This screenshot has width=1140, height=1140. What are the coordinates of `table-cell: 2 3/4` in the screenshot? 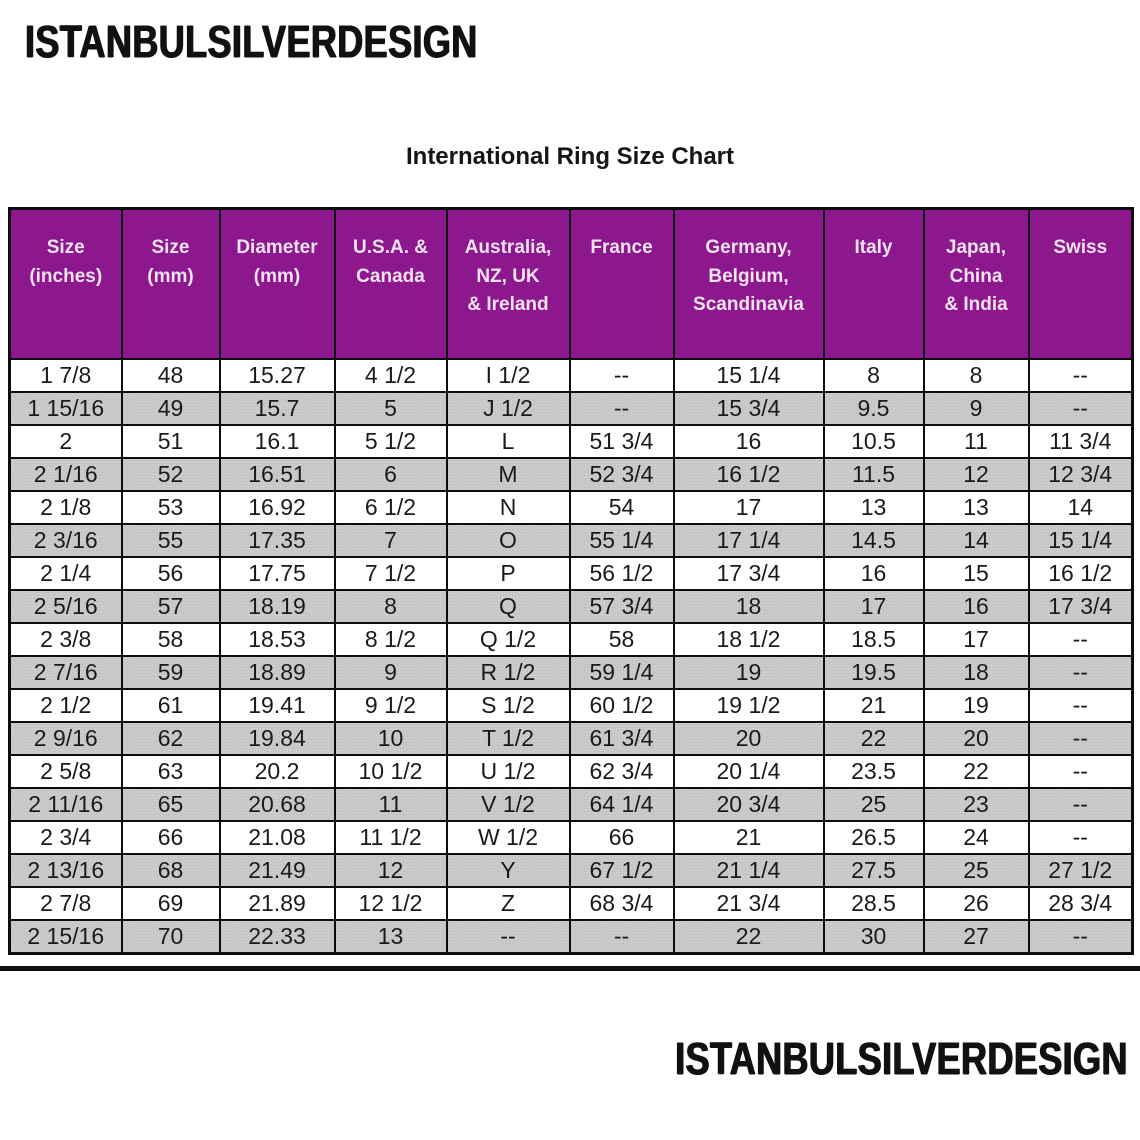 It's located at (65, 837).